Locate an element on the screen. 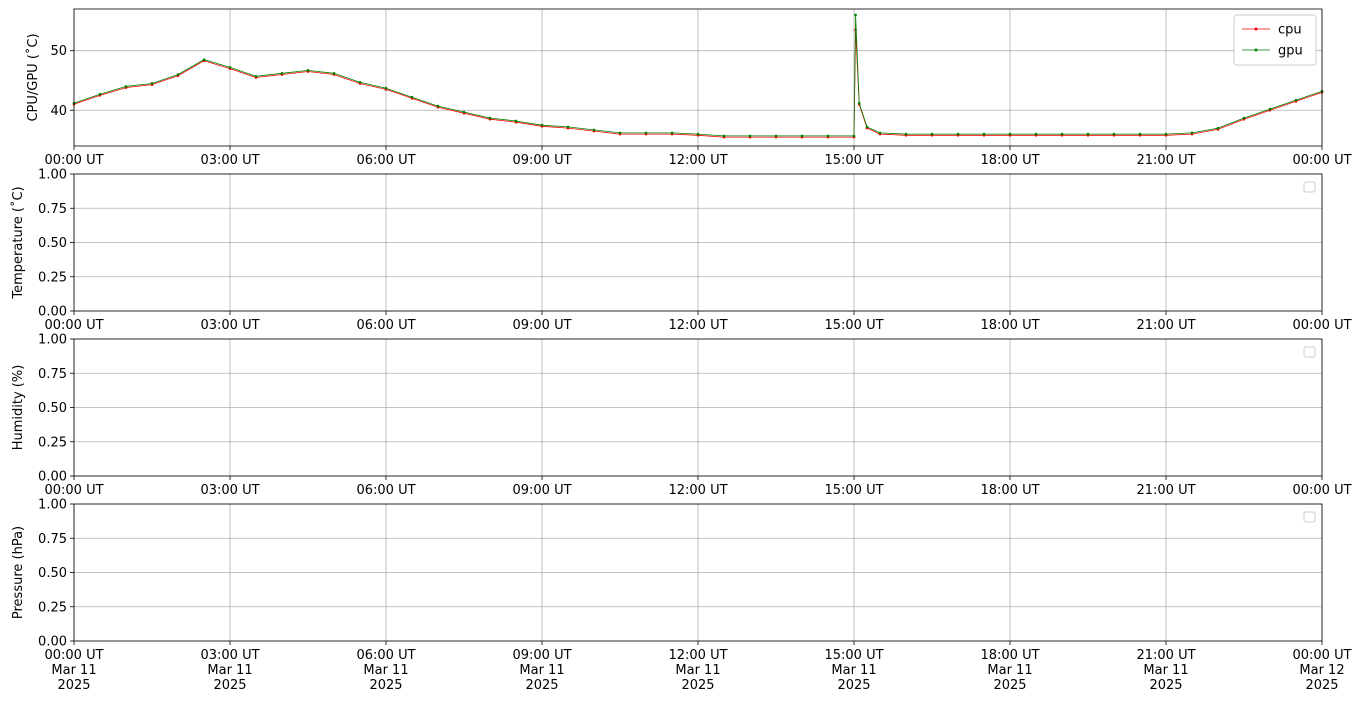 The width and height of the screenshot is (1363, 707). y-axis-label: Temperature (˚C) is located at coordinates (18, 242).